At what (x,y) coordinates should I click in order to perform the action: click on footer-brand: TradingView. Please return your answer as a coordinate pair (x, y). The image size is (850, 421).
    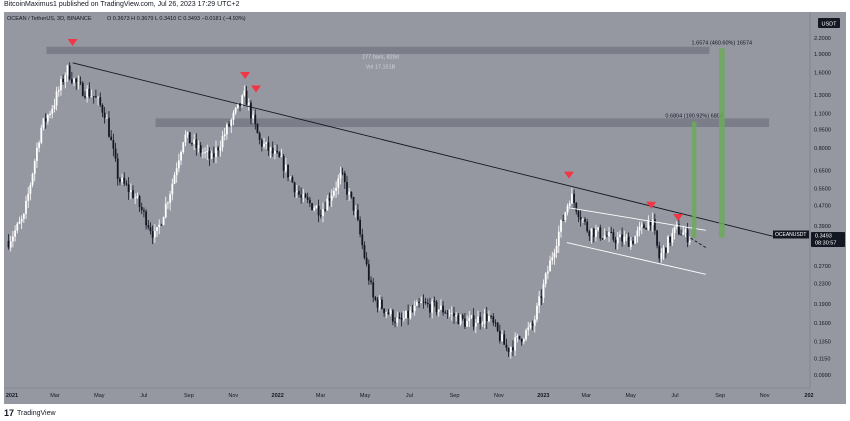
    Looking at the image, I should click on (36, 413).